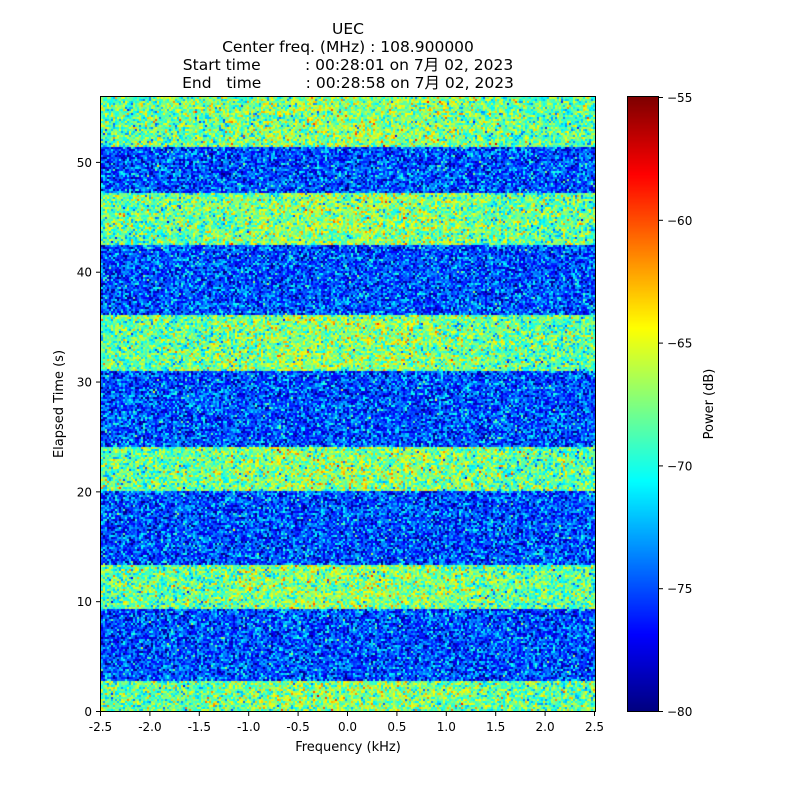 The width and height of the screenshot is (800, 800). I want to click on colorbar-label: Power (dB), so click(709, 404).